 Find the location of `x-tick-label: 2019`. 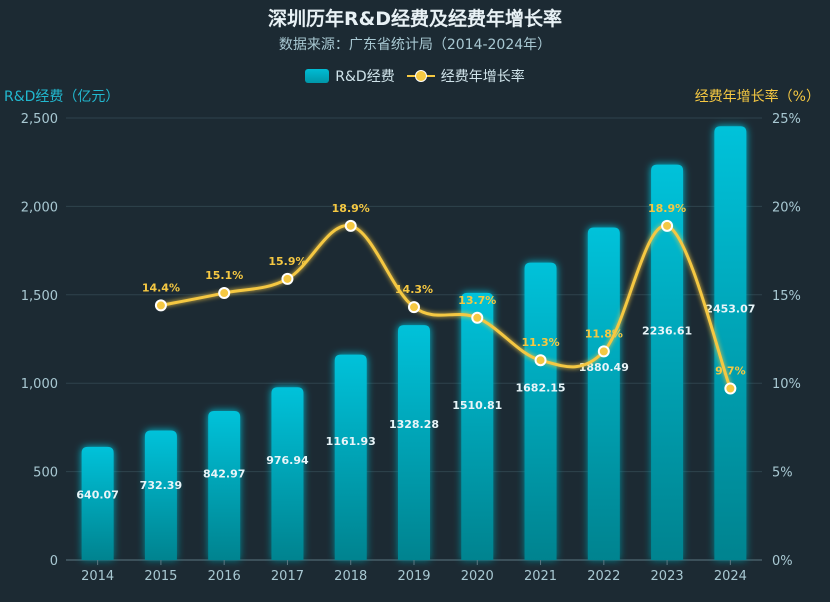

x-tick-label: 2019 is located at coordinates (413, 576).